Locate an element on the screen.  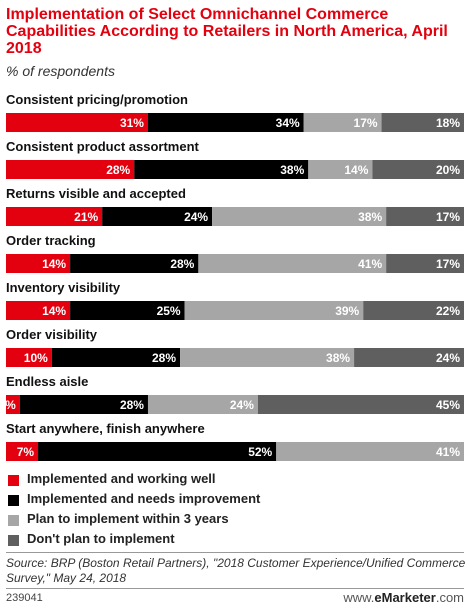
data-label: 3% is located at coordinates (8, 405).